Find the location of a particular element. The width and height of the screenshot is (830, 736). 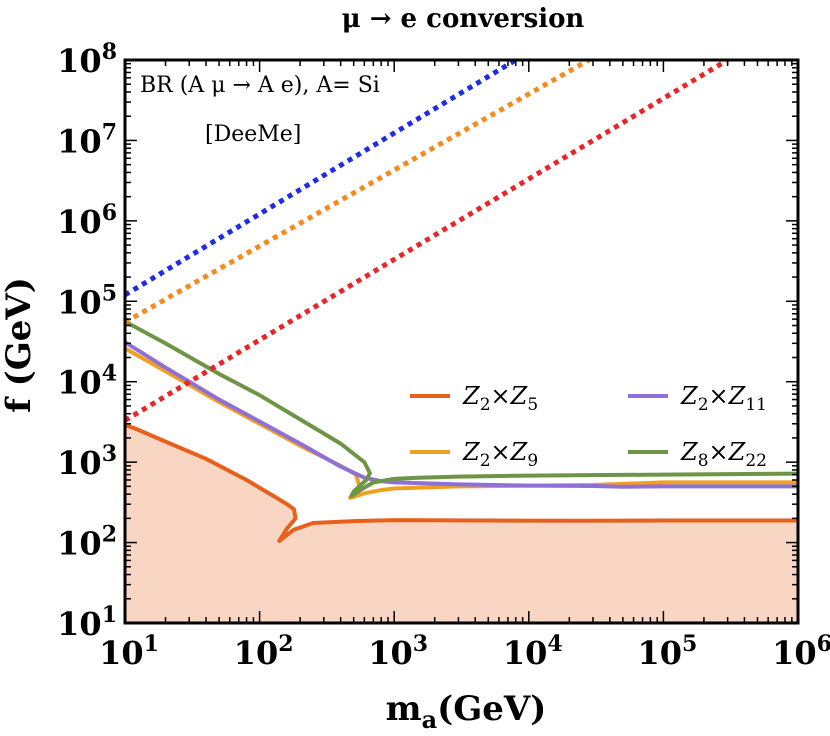

x-tick-label: 103 is located at coordinates (398, 651).